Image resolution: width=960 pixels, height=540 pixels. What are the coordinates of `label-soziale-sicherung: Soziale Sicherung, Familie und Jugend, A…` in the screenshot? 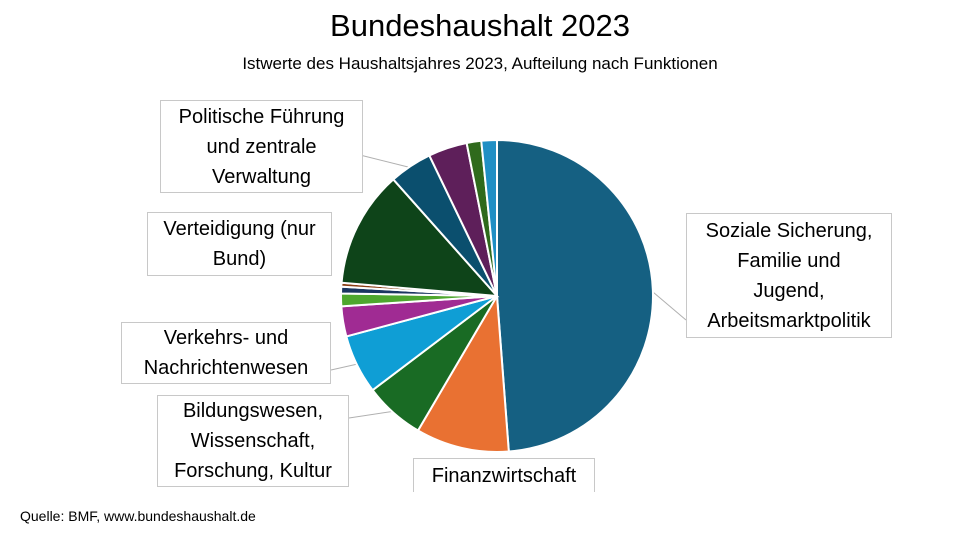 It's located at (789, 275).